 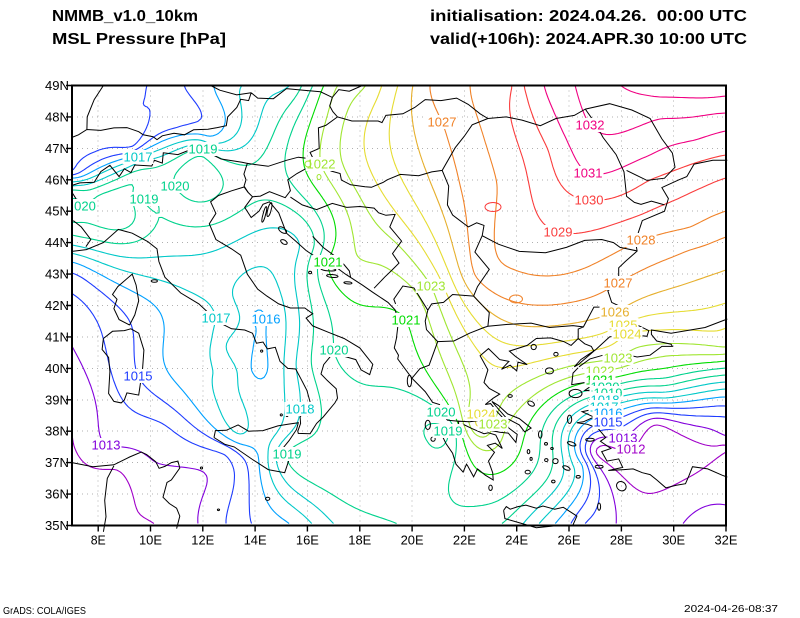 What do you see at coordinates (588, 173) in the screenshot?
I see `svg-text: 1031` at bounding box center [588, 173].